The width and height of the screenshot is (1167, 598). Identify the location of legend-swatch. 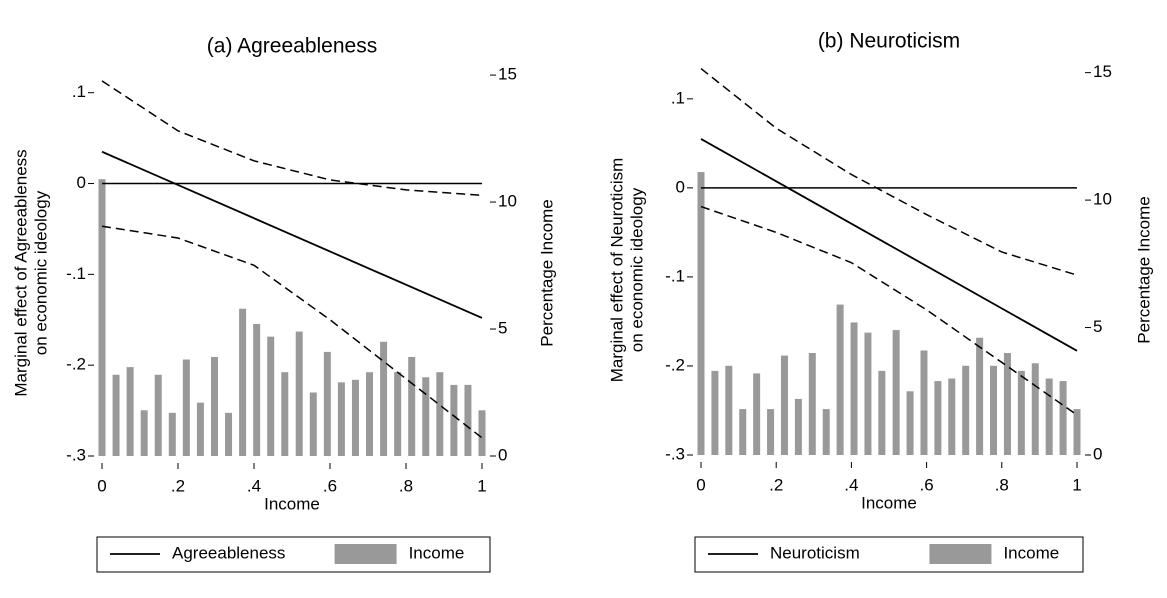
(960, 554).